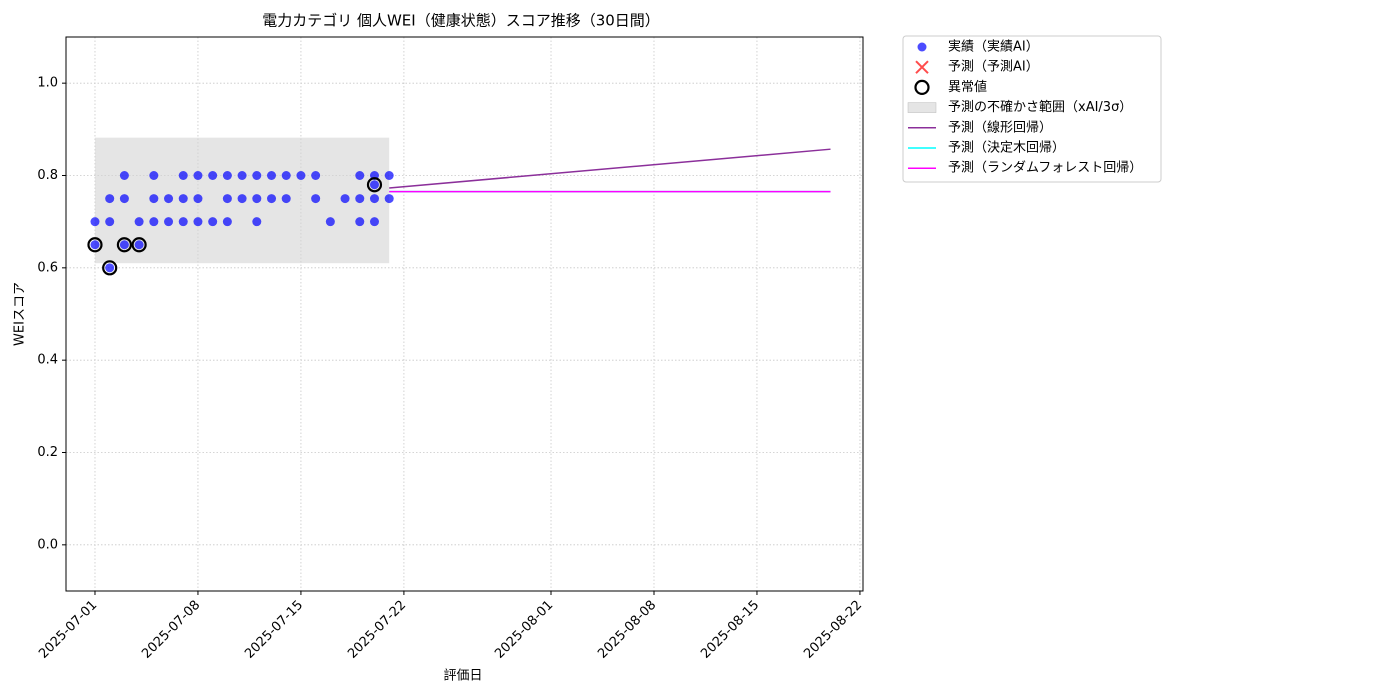  Describe the element at coordinates (47, 452) in the screenshot. I see `y-tick-label: 0.2` at that location.